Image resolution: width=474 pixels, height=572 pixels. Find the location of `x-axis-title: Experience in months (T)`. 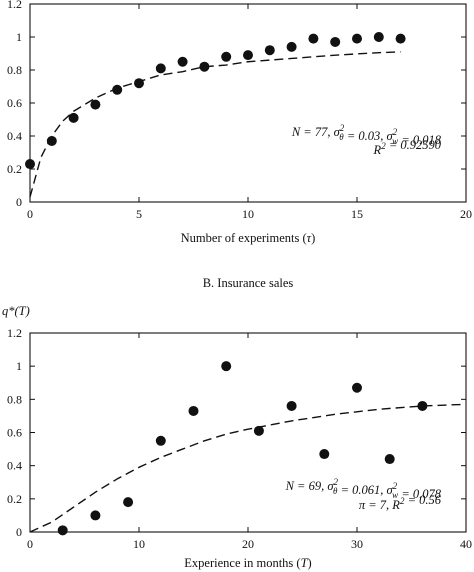

x-axis-title: Experience in months (T) is located at coordinates (247, 563).